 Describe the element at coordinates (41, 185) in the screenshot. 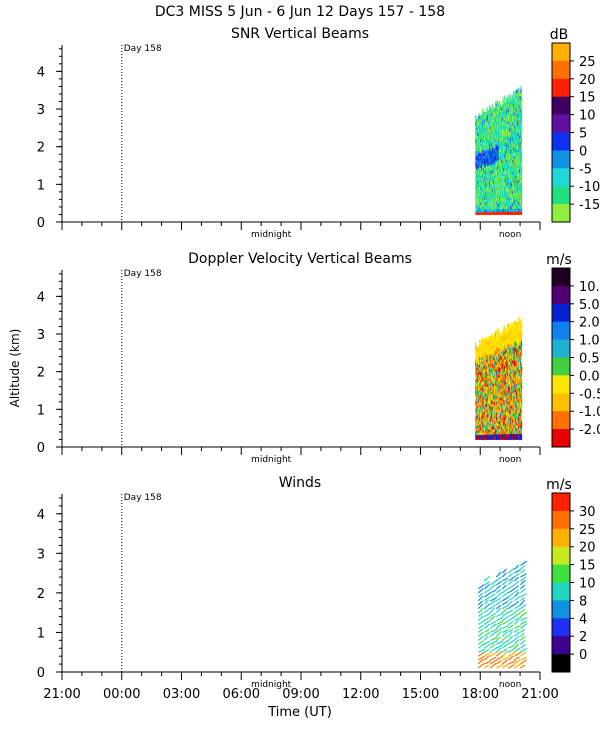

I see `y-tick-label: 1` at that location.